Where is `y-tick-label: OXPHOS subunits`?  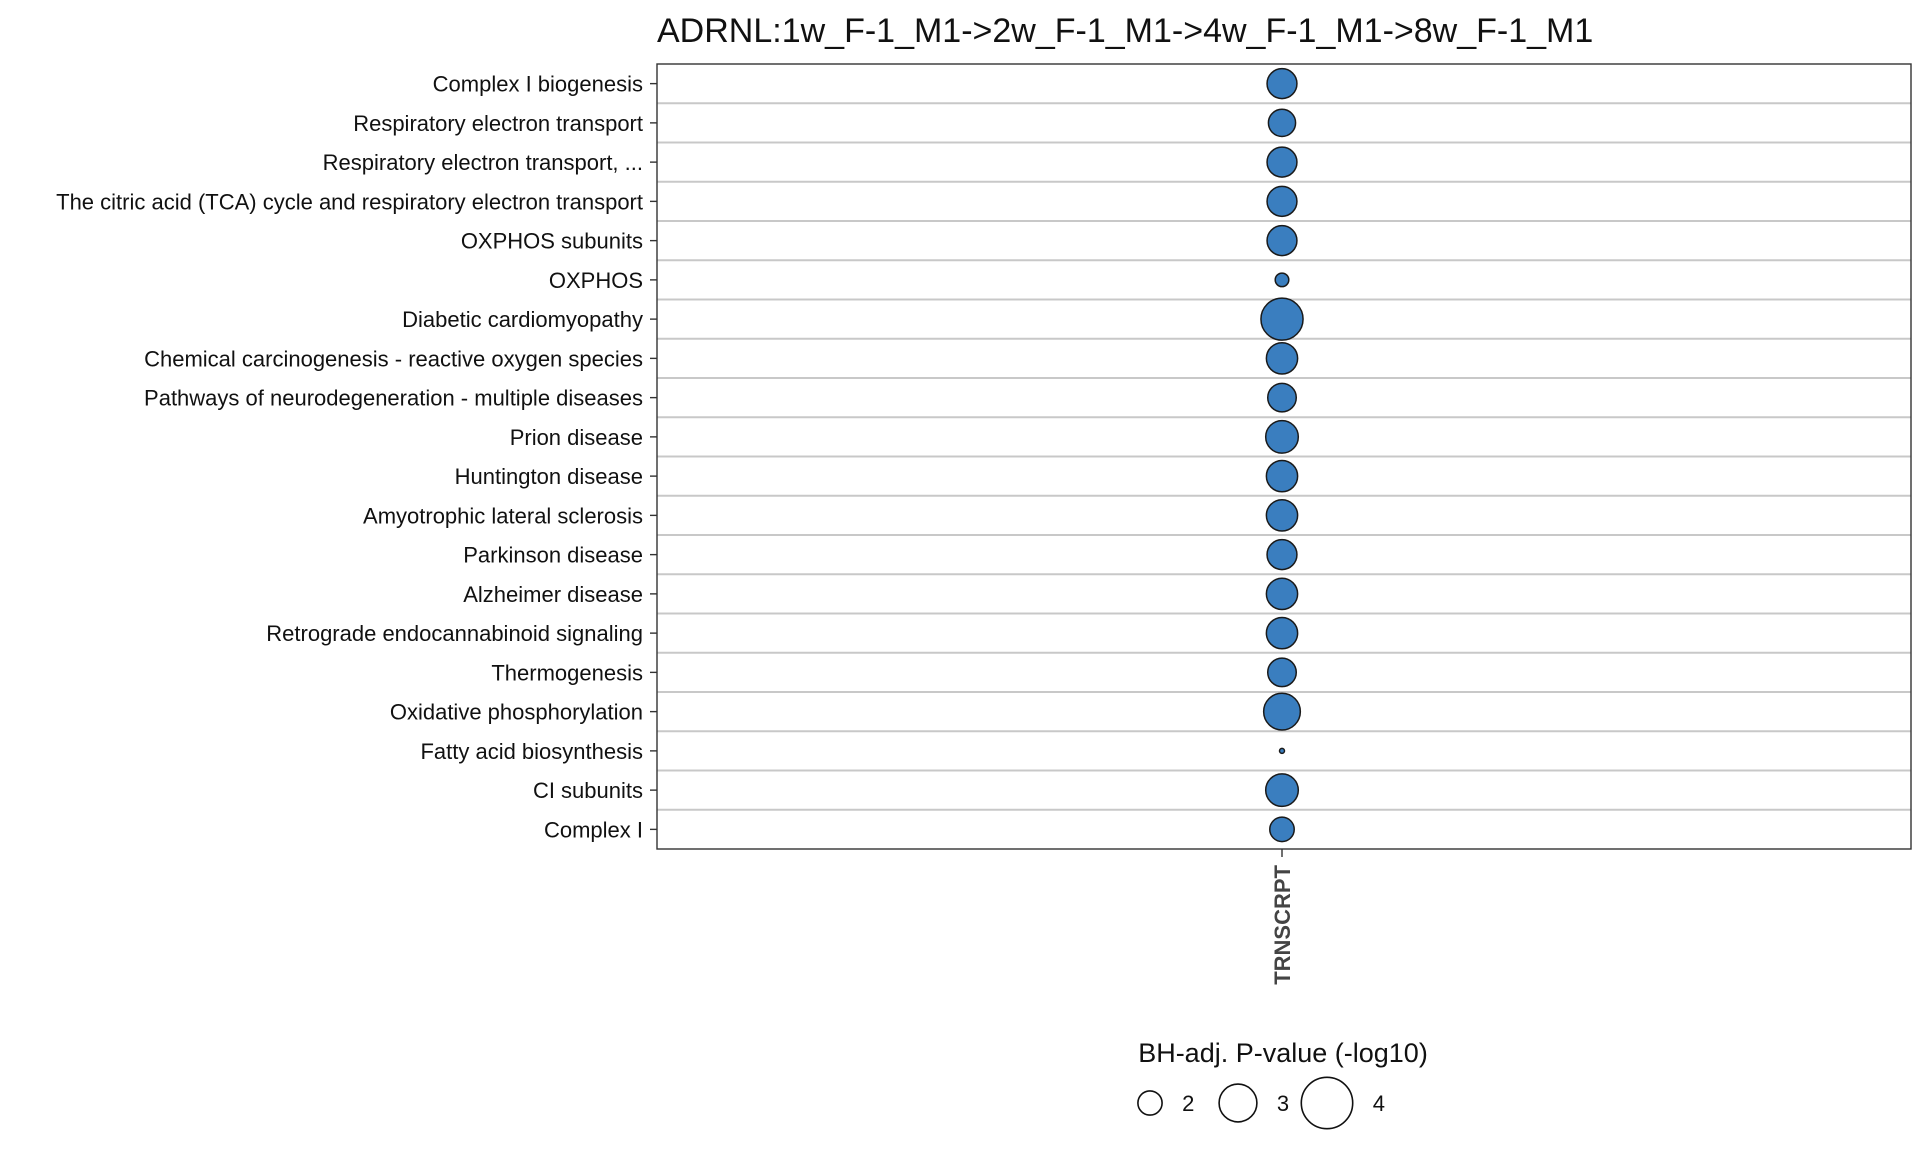
y-tick-label: OXPHOS subunits is located at coordinates (552, 241).